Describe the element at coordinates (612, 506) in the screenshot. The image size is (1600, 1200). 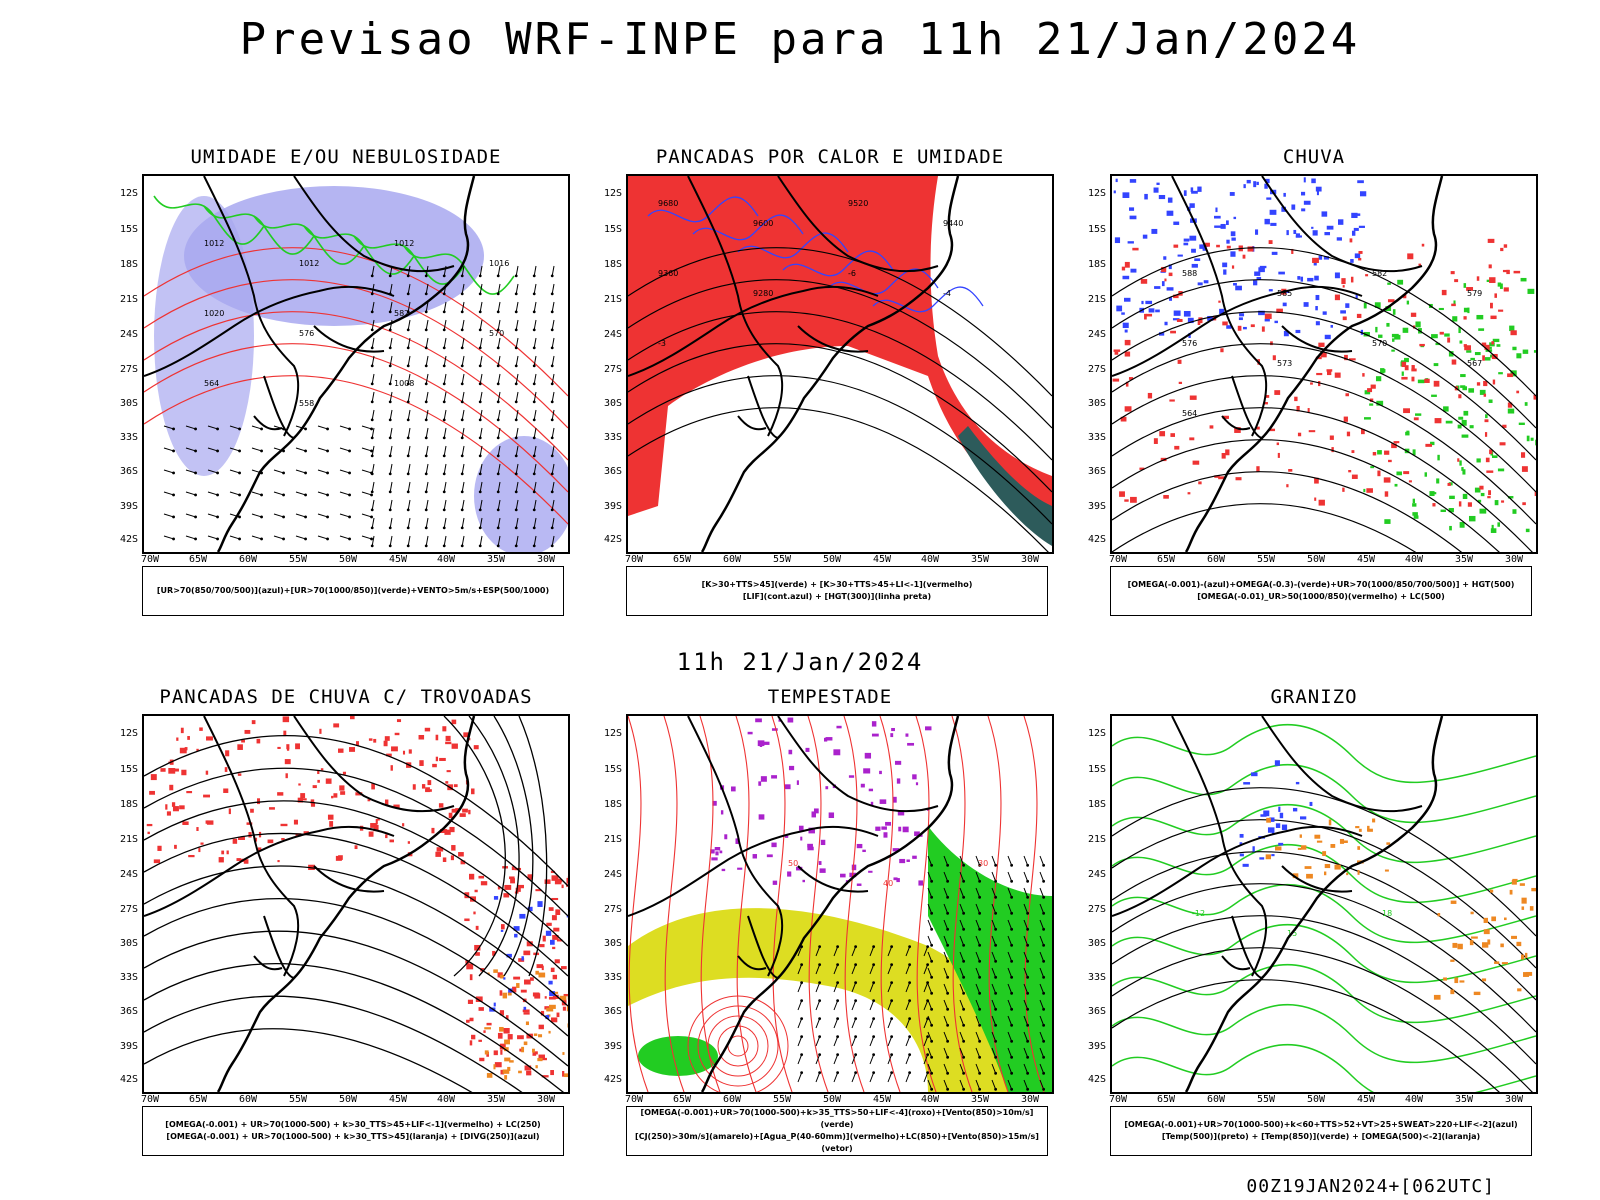
I see `latitude-tick: 39S` at that location.